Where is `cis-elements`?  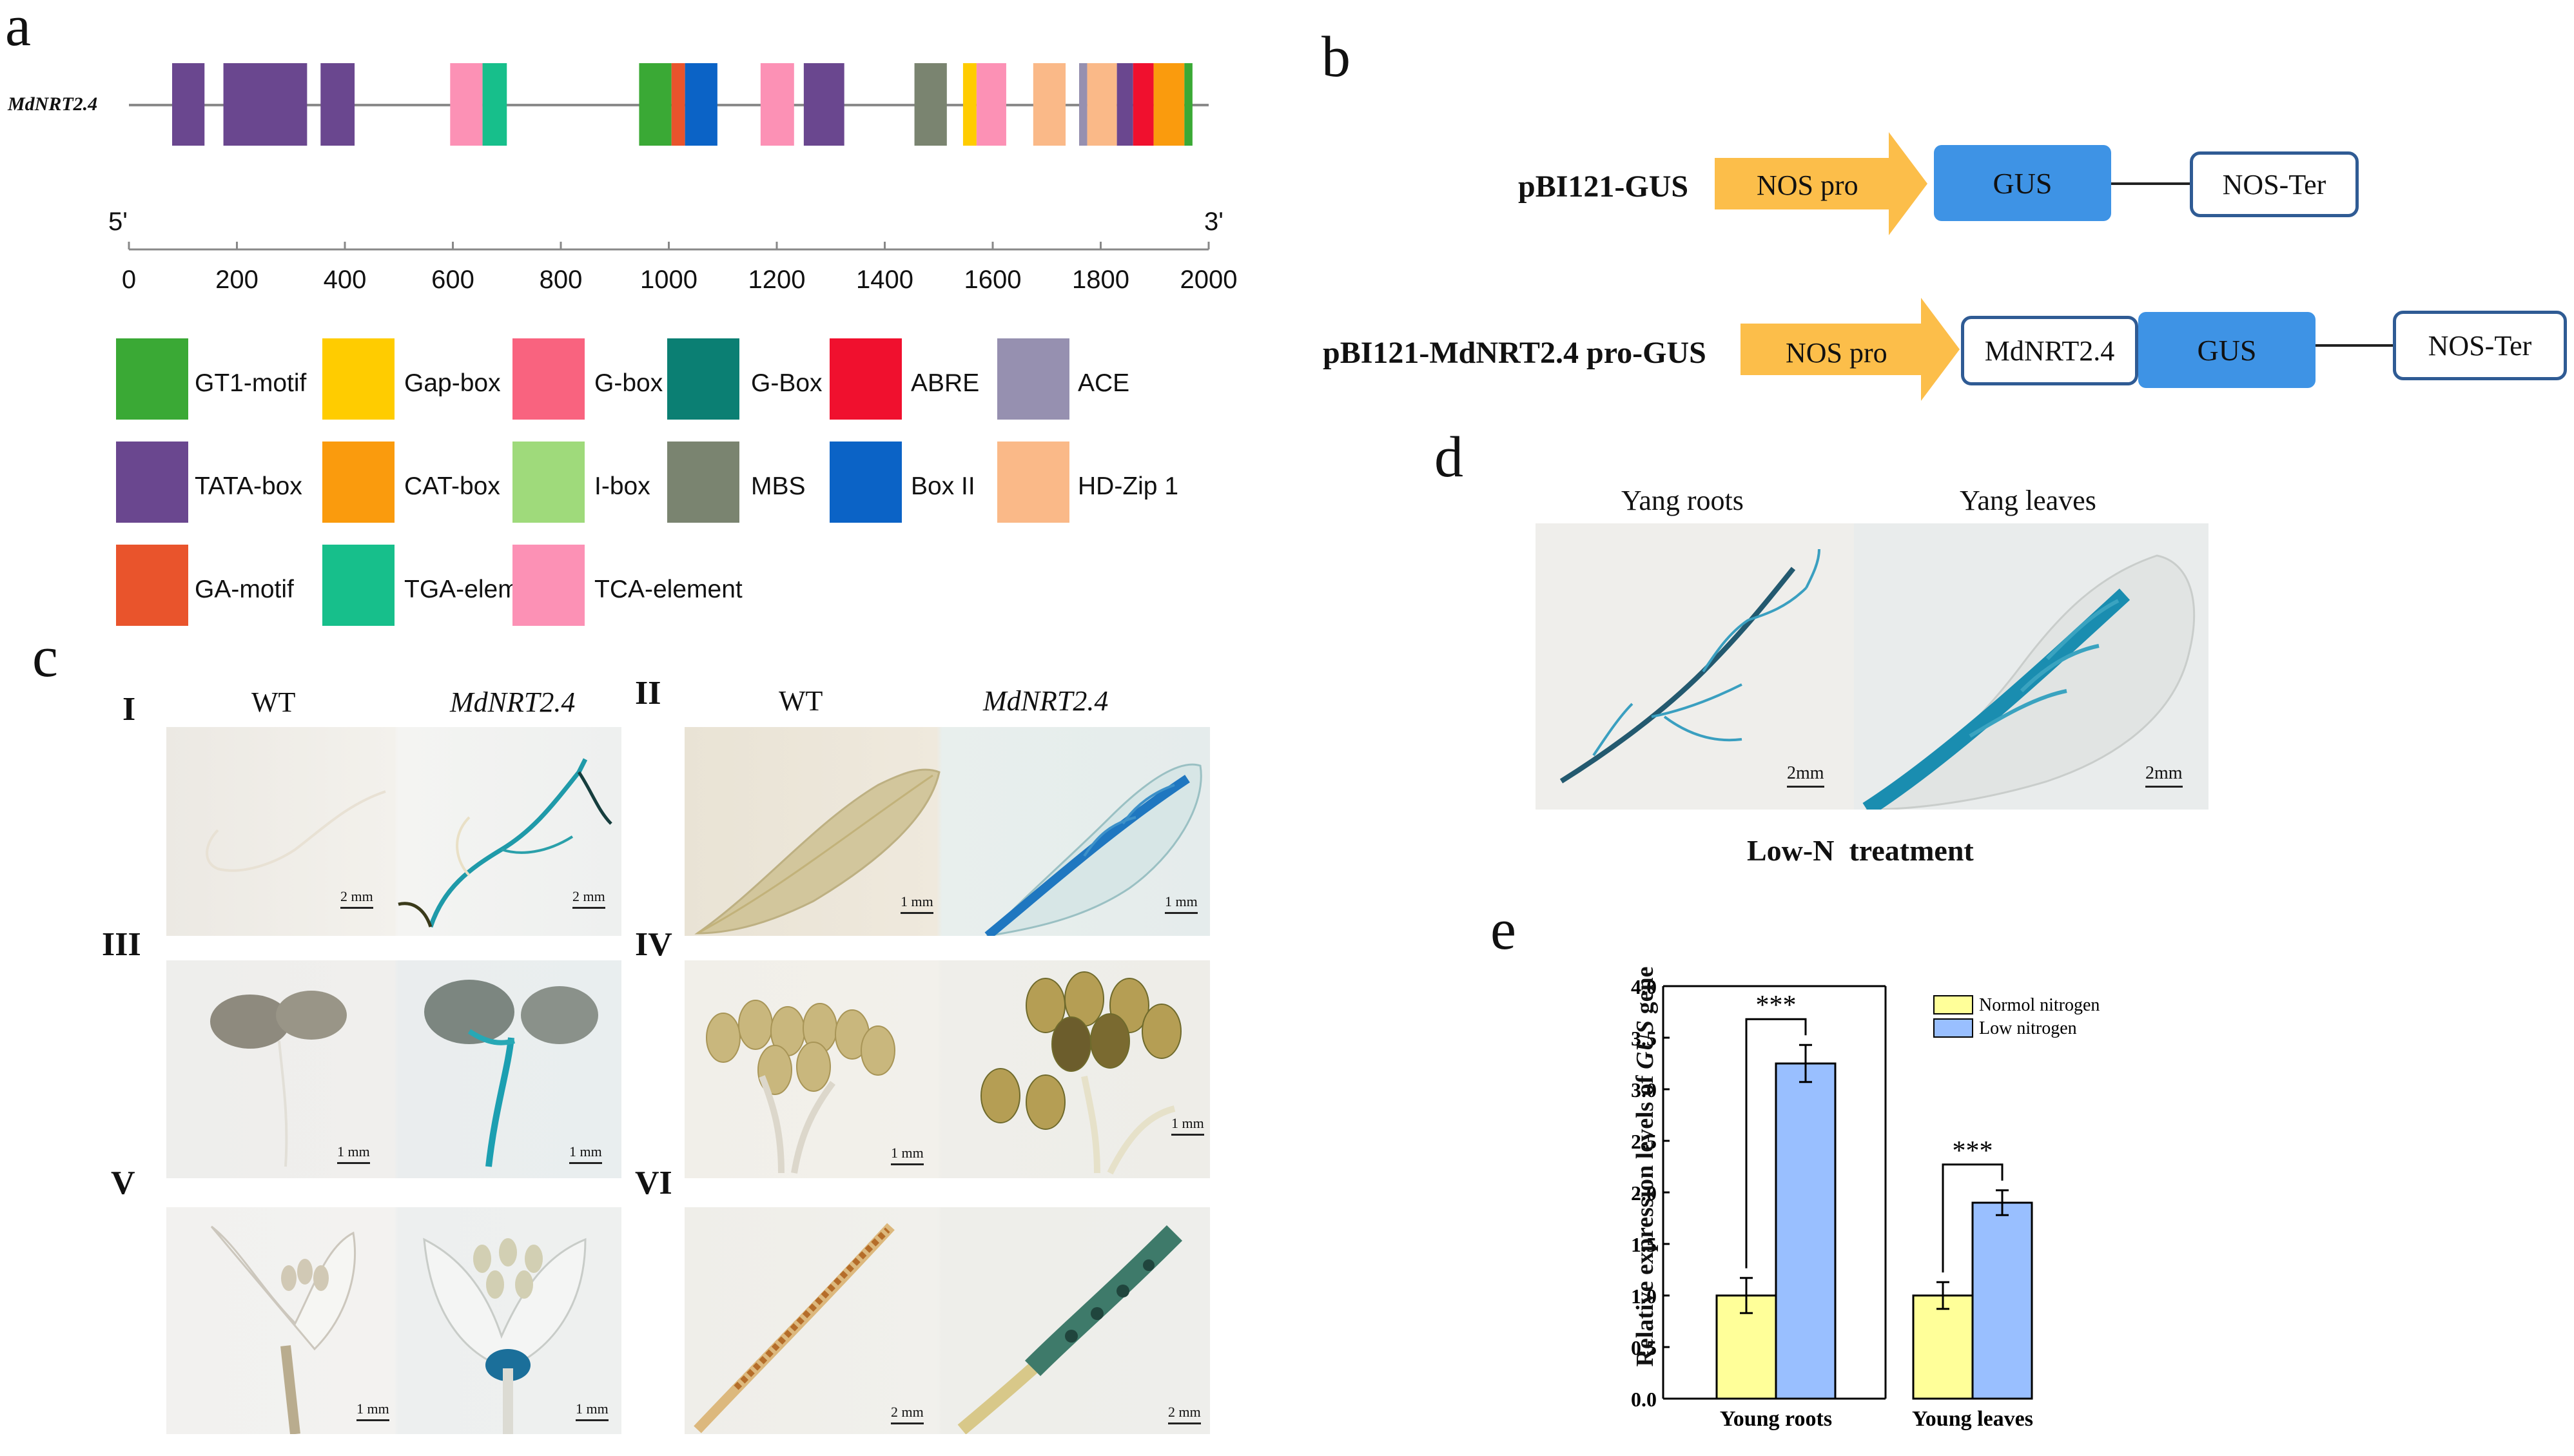
cis-elements is located at coordinates (682, 104).